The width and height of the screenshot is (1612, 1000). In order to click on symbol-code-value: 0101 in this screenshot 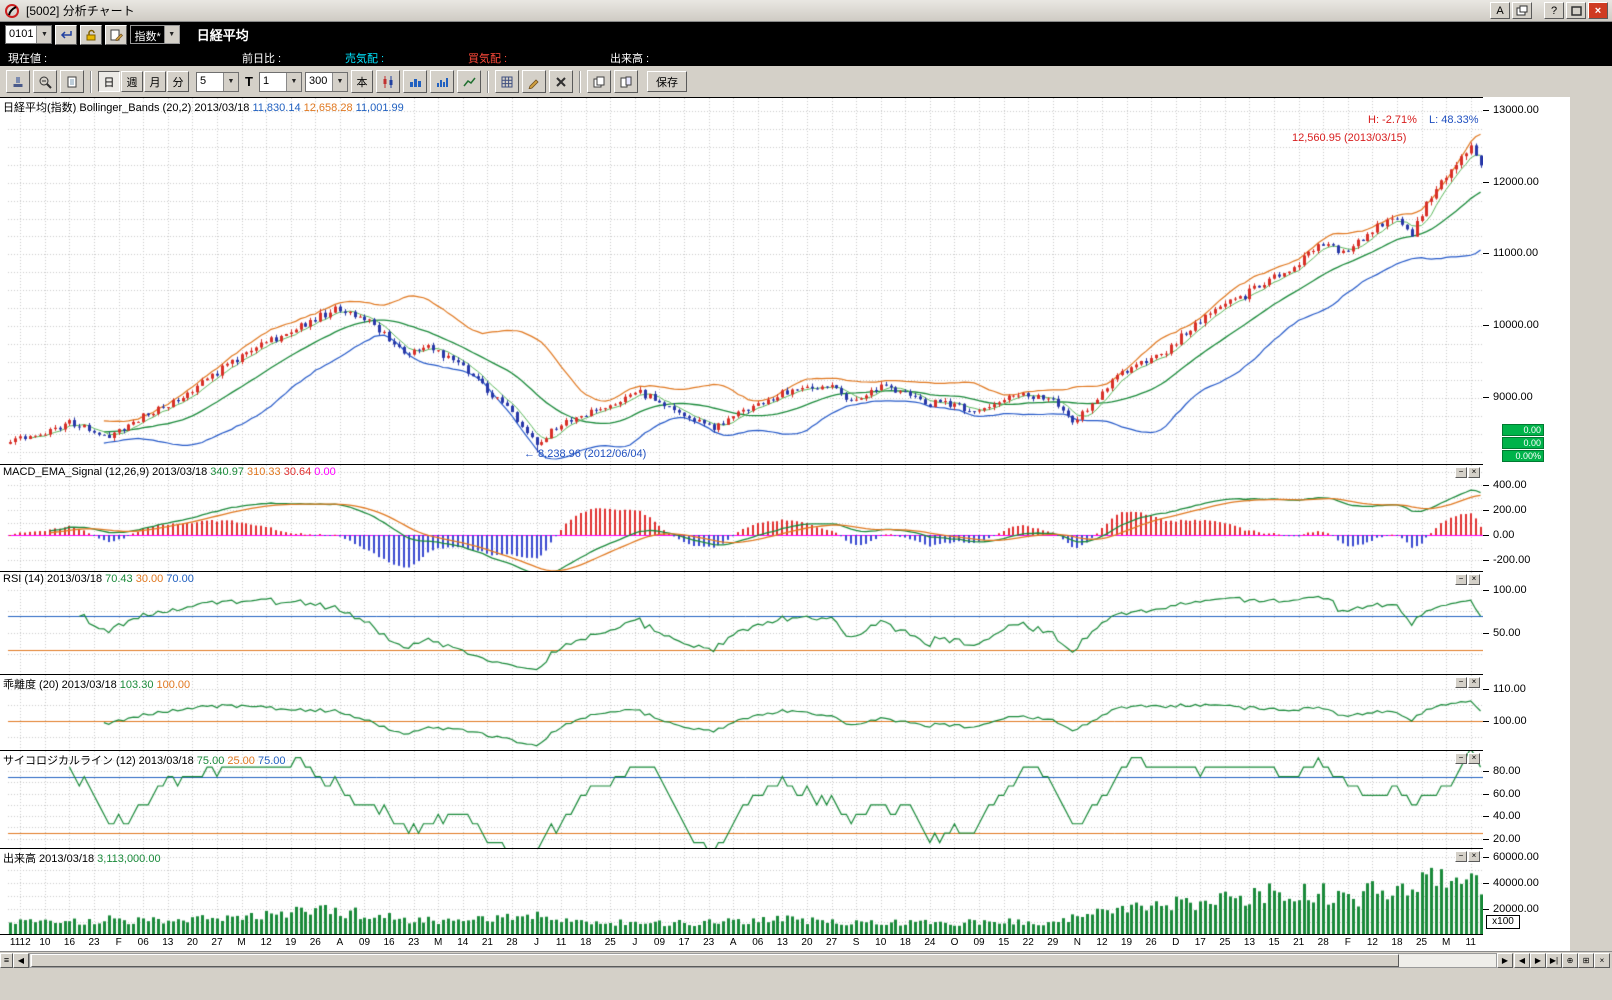, I will do `click(21, 34)`.